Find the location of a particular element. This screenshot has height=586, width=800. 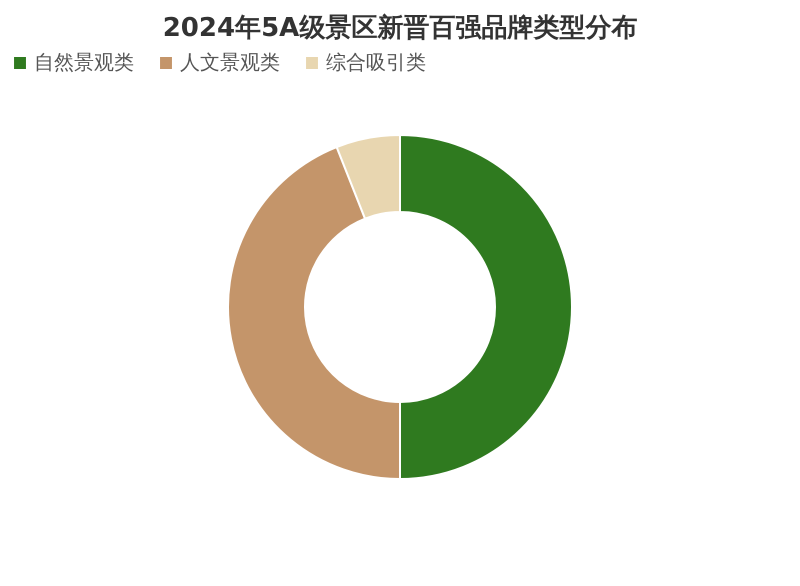

legend-label: 自然景观类 is located at coordinates (84, 62).